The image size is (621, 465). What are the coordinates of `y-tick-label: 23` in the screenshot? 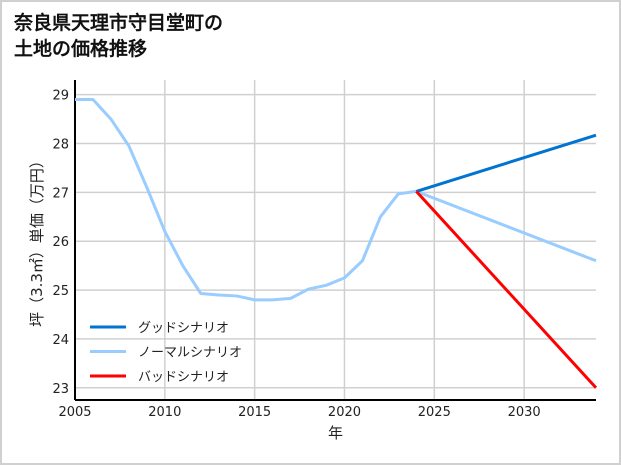 It's located at (60, 389).